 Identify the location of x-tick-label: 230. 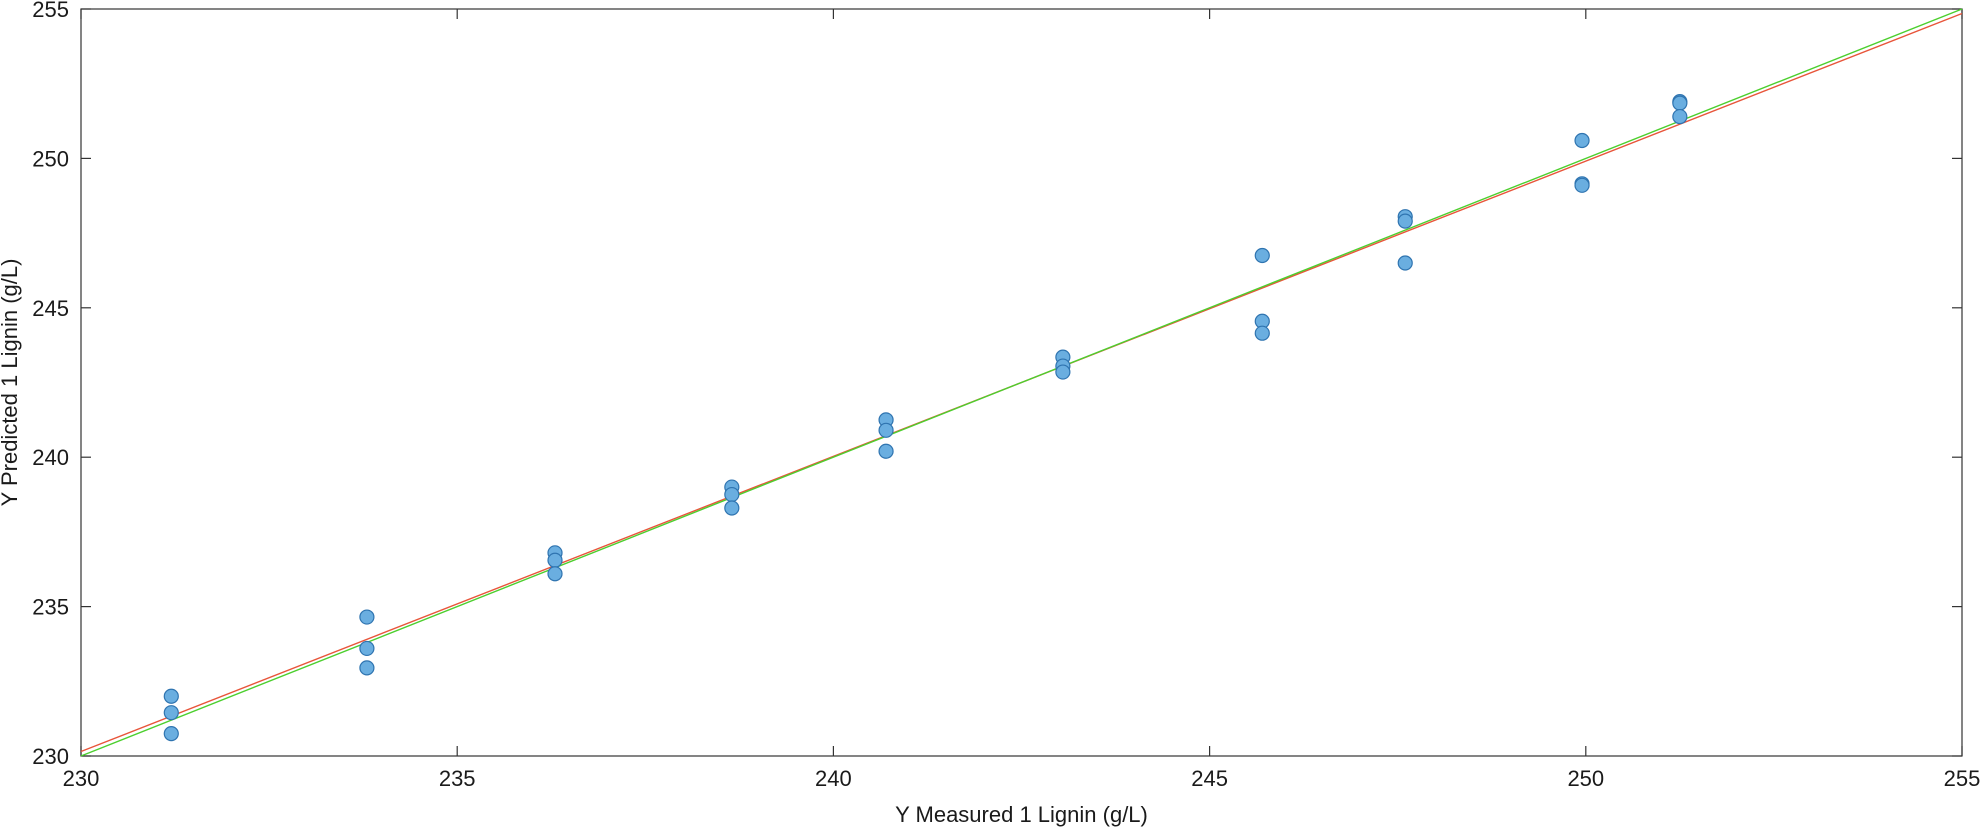
(81, 778).